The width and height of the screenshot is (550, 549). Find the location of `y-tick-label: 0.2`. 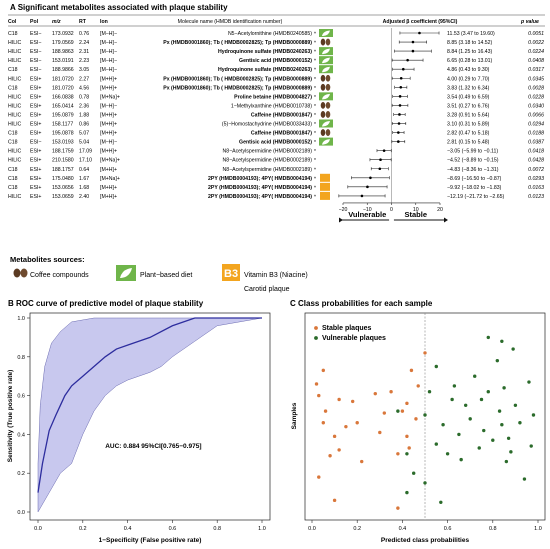

y-tick-label: 0.2 is located at coordinates (21, 474).